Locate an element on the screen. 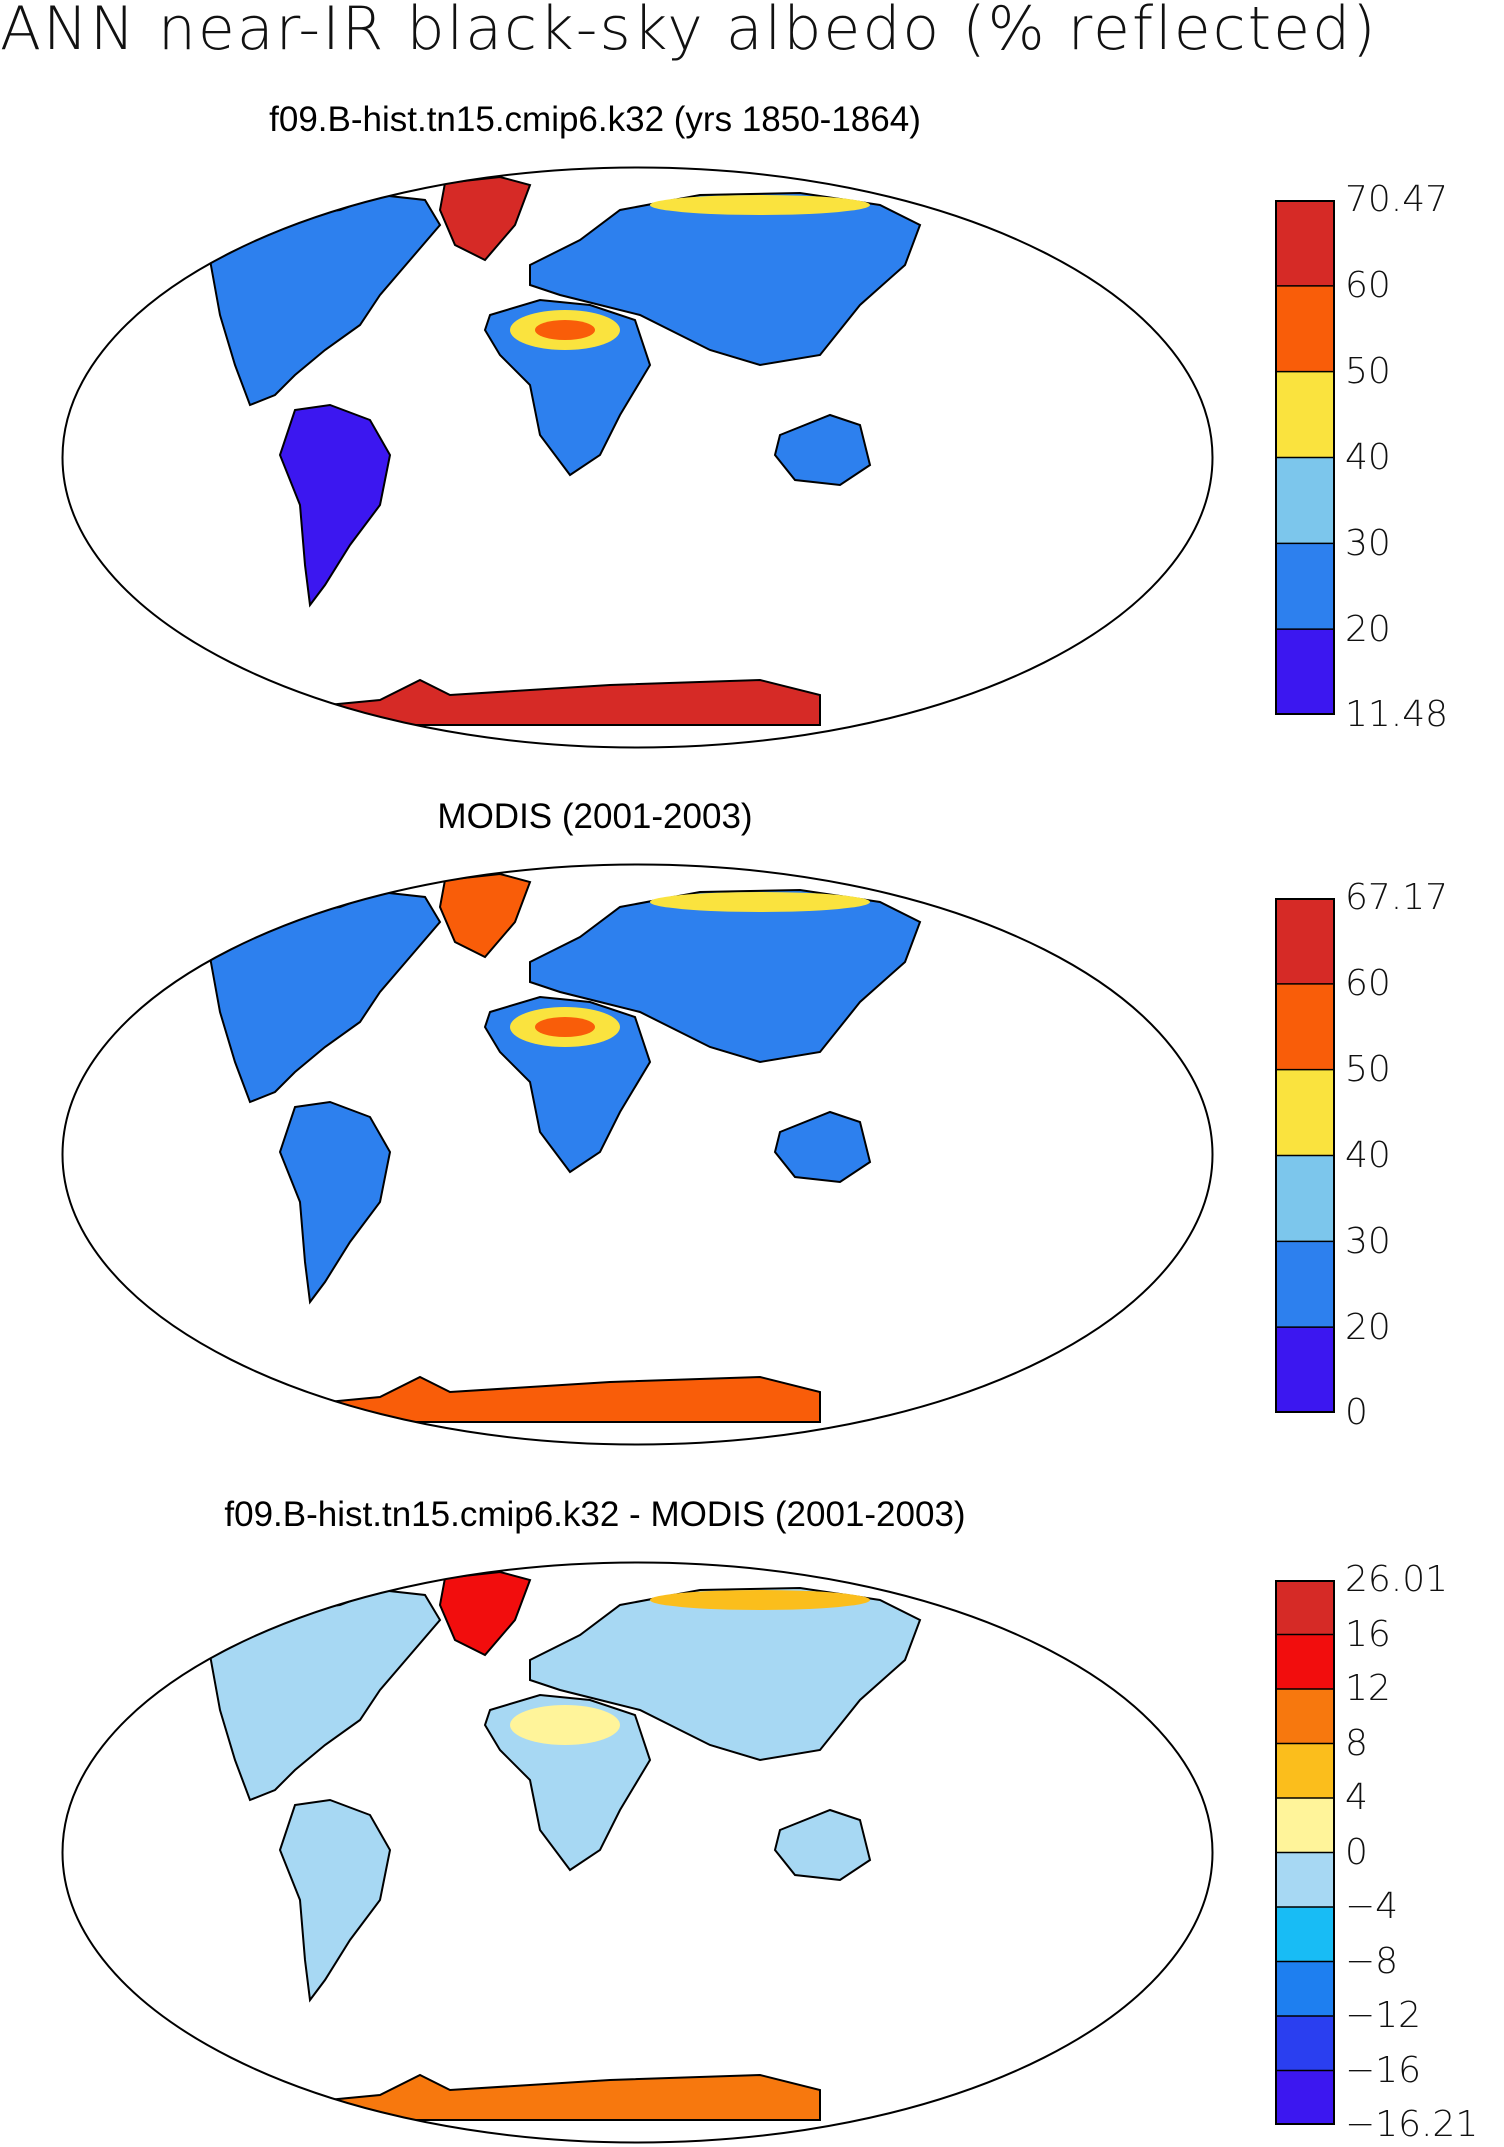 The height and width of the screenshot is (2147, 1504). colorbar-2-max-label: 67.17 is located at coordinates (1397, 897).